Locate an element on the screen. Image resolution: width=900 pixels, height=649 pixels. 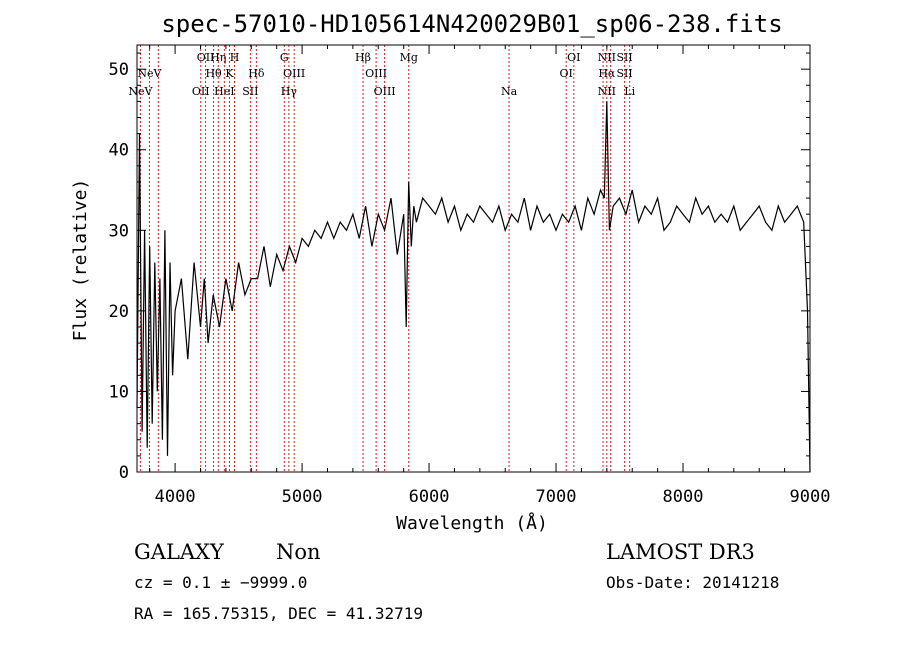
y-tick-label: 10 is located at coordinates (119, 392).